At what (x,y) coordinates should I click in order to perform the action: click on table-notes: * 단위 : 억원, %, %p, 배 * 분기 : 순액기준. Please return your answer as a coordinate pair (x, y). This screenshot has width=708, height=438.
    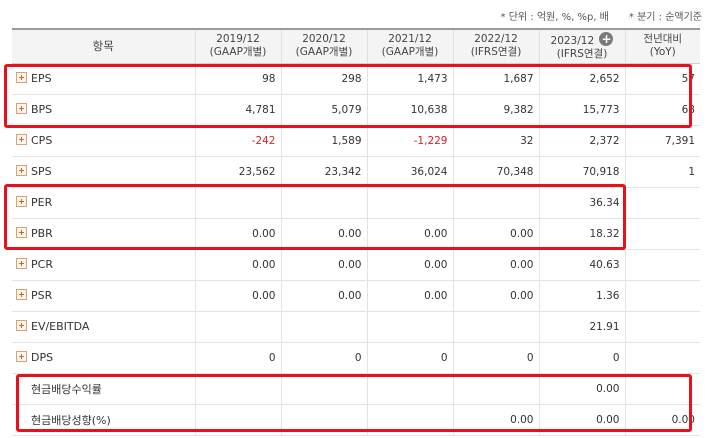
    Looking at the image, I should click on (601, 16).